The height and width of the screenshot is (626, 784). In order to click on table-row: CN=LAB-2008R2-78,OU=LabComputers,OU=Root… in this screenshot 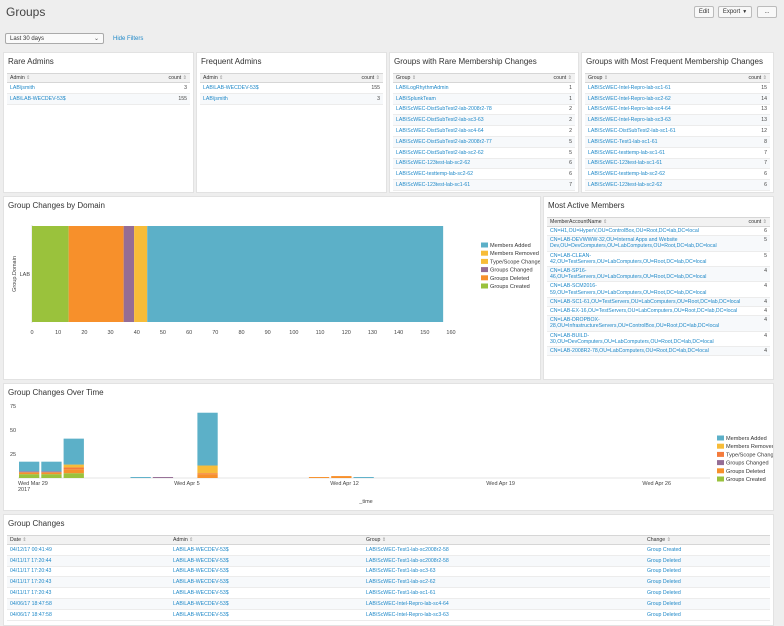, I will do `click(658, 351)`.